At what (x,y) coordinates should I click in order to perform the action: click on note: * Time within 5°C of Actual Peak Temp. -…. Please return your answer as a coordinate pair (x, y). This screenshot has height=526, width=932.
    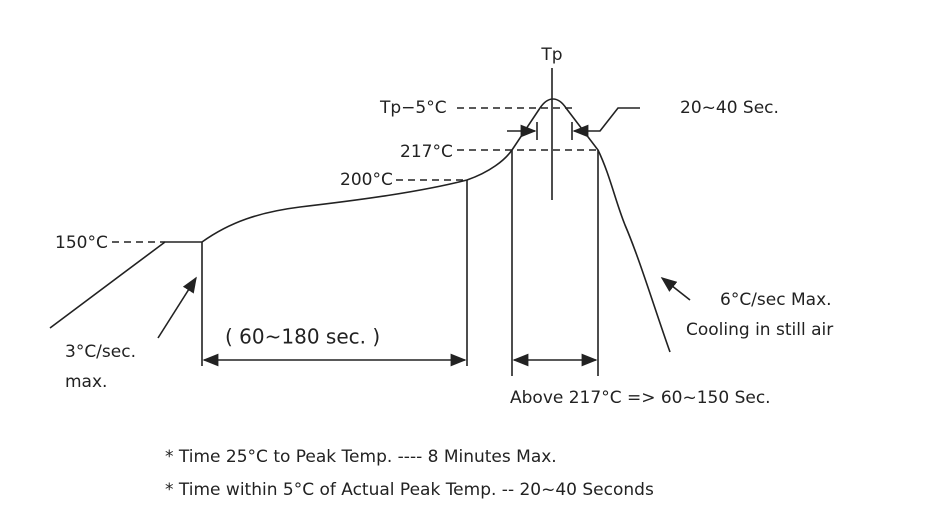
    Looking at the image, I should click on (409, 490).